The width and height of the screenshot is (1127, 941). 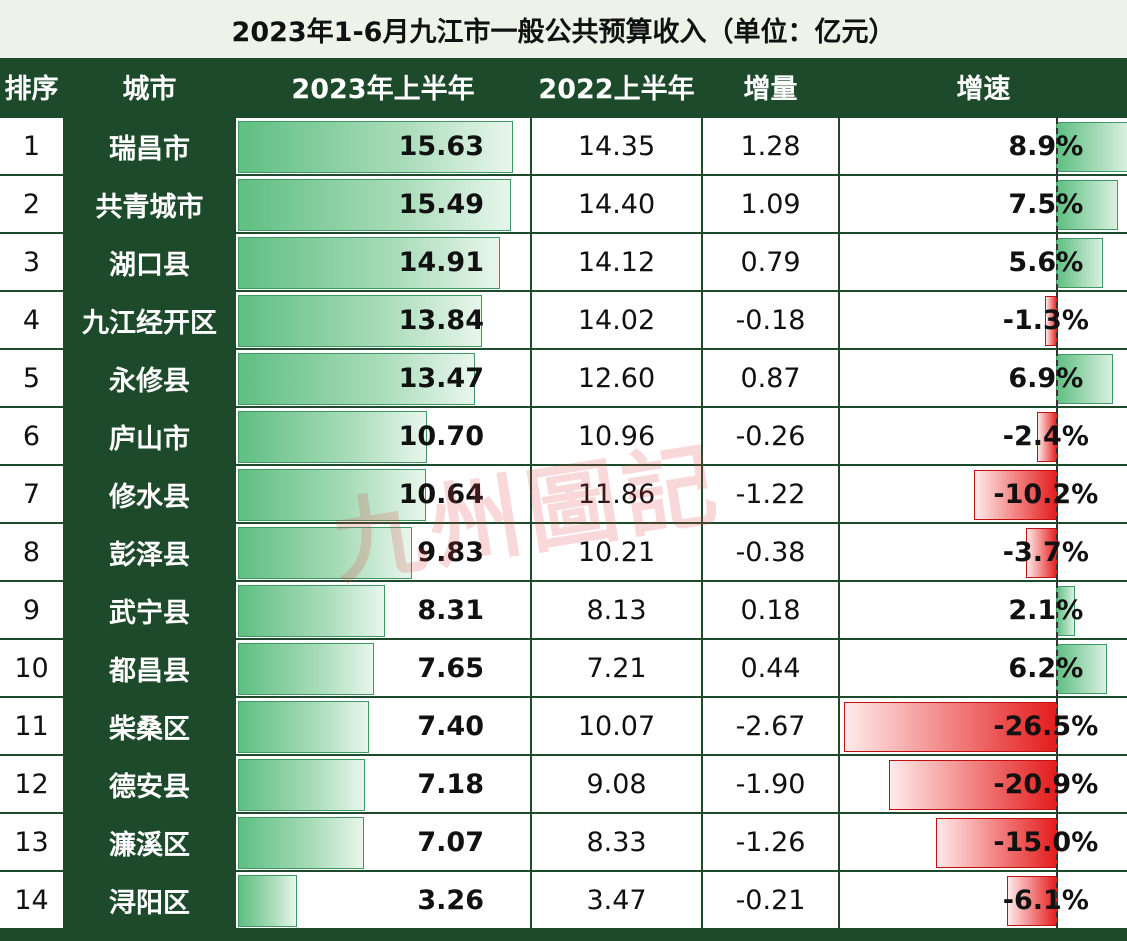 I want to click on value-2023-cell: 10.70, so click(x=383, y=436).